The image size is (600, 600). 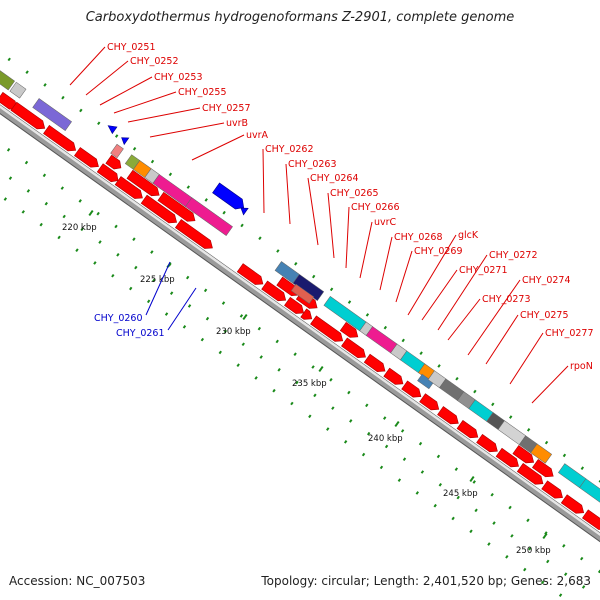 I want to click on cds-reverse-track, so click(x=178, y=170).